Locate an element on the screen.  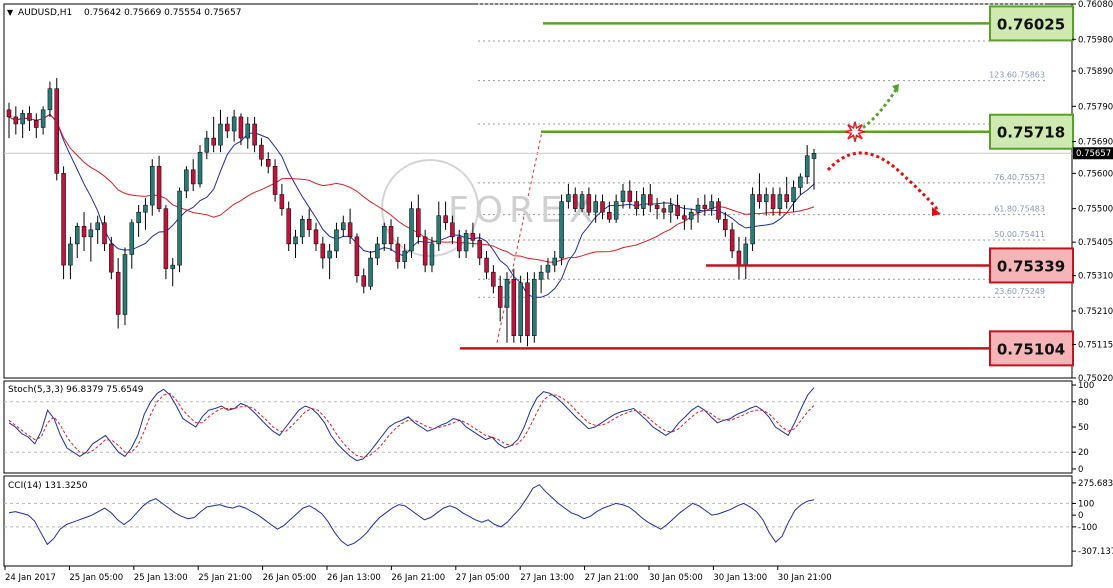
stochastic-title: Stoch(5,3,3) 96.8379 75.6549 is located at coordinates (76, 390).